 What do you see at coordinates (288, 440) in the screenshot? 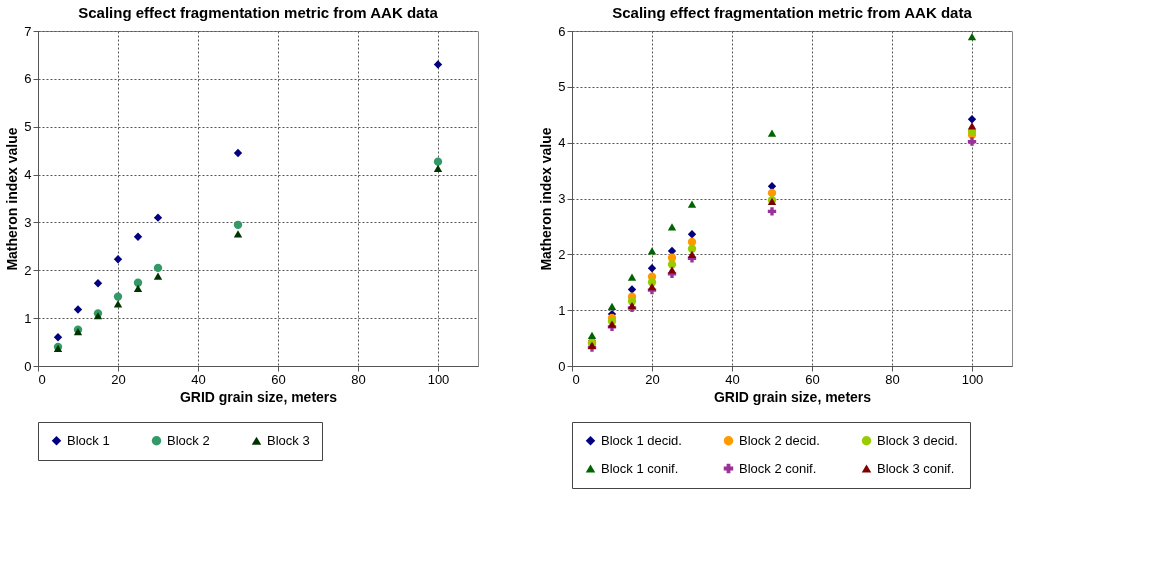
I see `legend-label: Block 3` at bounding box center [288, 440].